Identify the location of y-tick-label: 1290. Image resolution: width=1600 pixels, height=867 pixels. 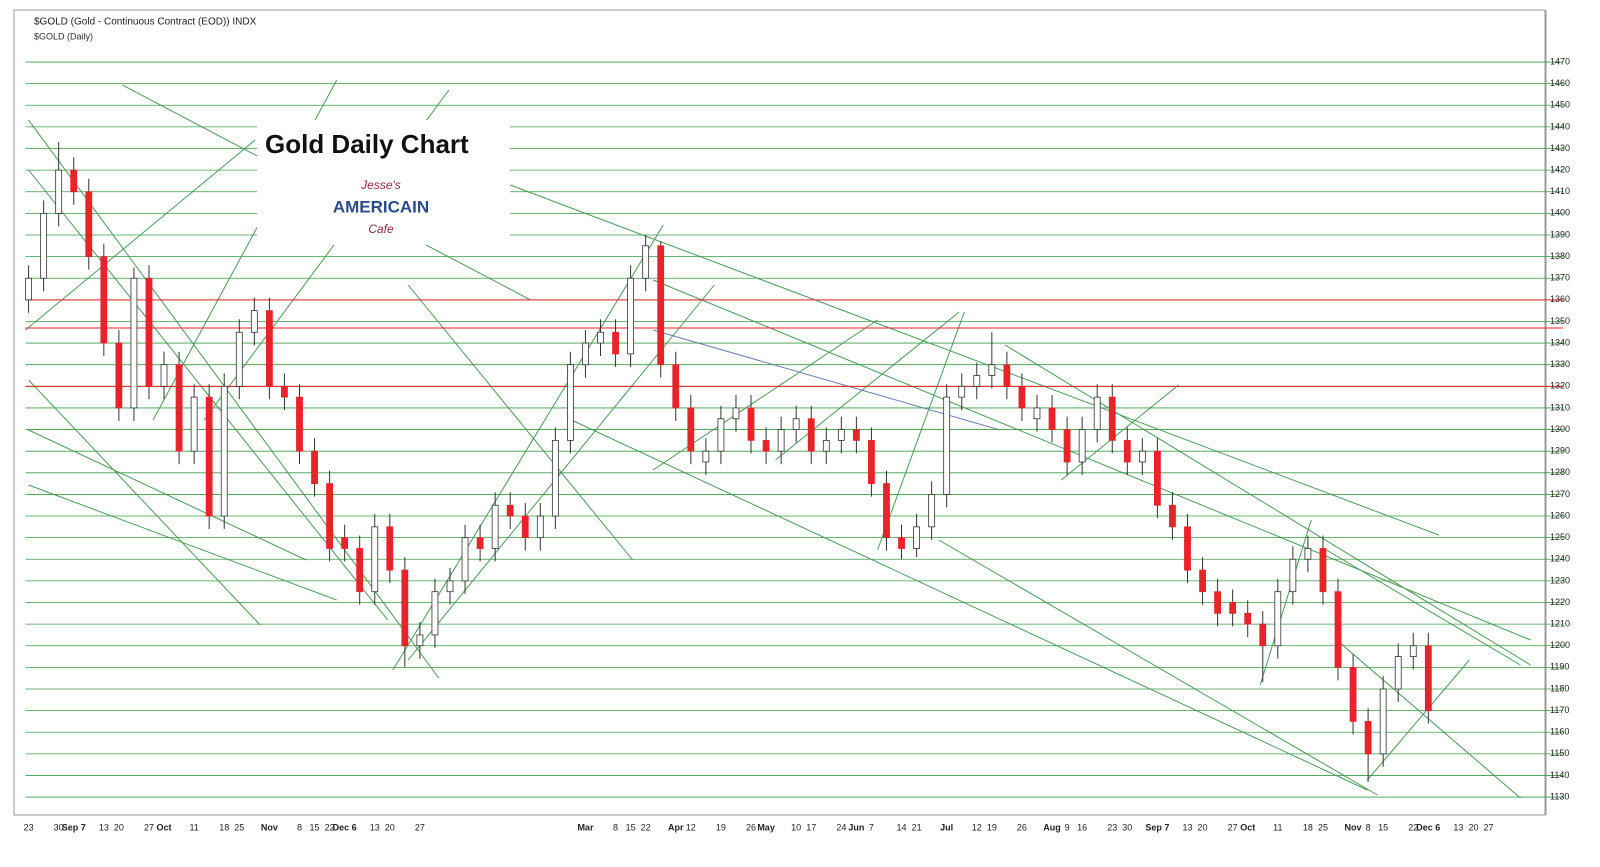
(1560, 451).